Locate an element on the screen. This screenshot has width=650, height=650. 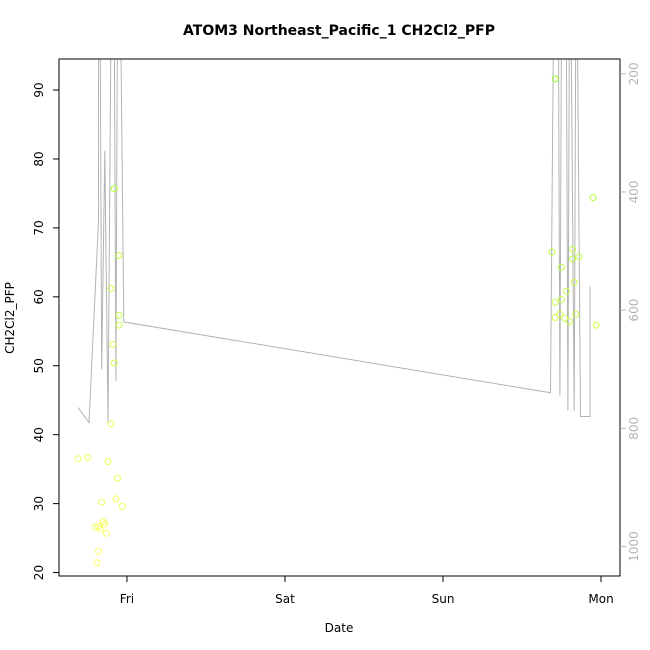
y-tick-label: 90 is located at coordinates (39, 89).